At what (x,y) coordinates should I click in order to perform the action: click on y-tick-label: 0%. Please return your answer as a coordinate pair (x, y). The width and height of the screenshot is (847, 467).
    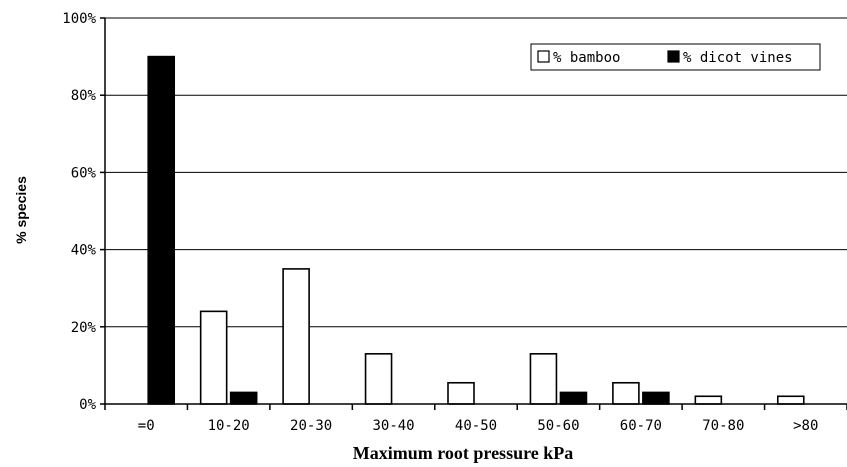
    Looking at the image, I should click on (87, 405).